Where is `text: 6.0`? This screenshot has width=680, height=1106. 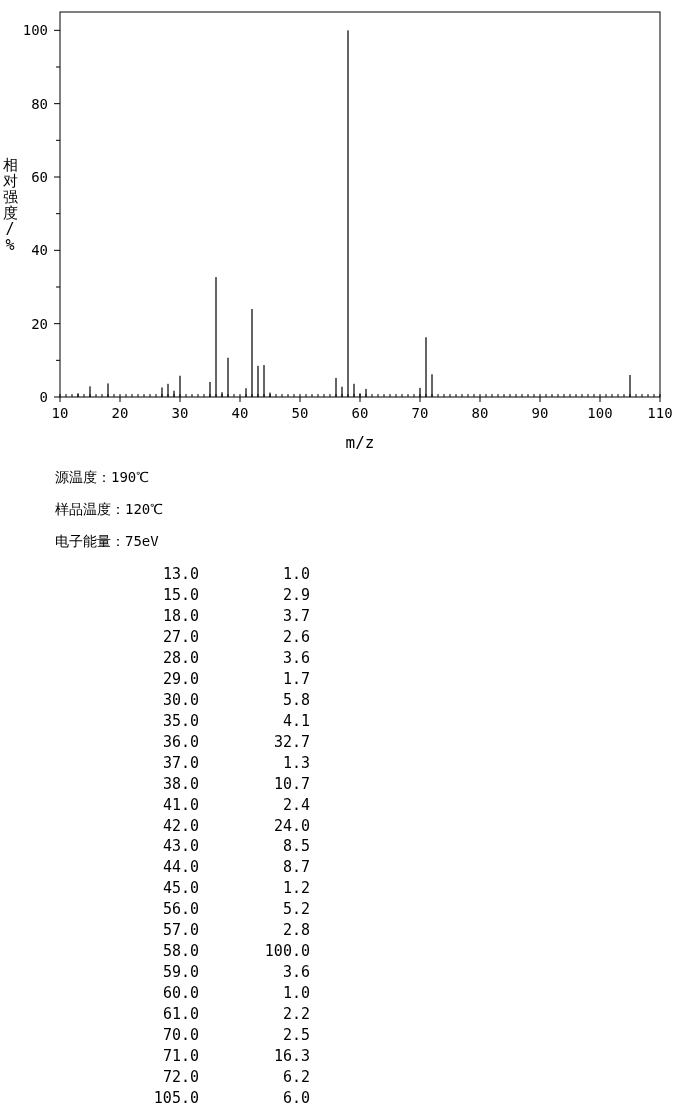 text: 6.0 is located at coordinates (296, 1097).